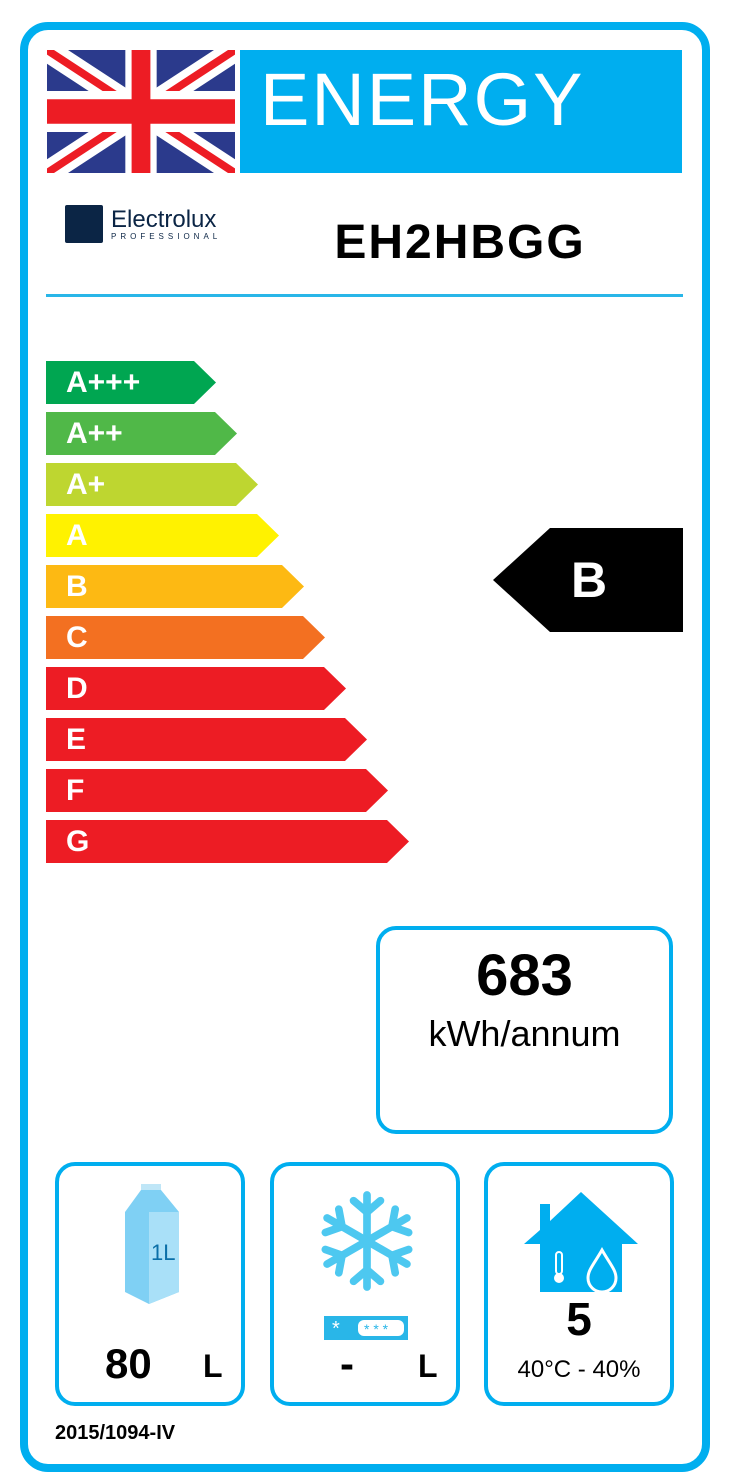 The height and width of the screenshot is (1480, 730). What do you see at coordinates (461, 111) in the screenshot?
I see `energy-title: ENERGY` at bounding box center [461, 111].